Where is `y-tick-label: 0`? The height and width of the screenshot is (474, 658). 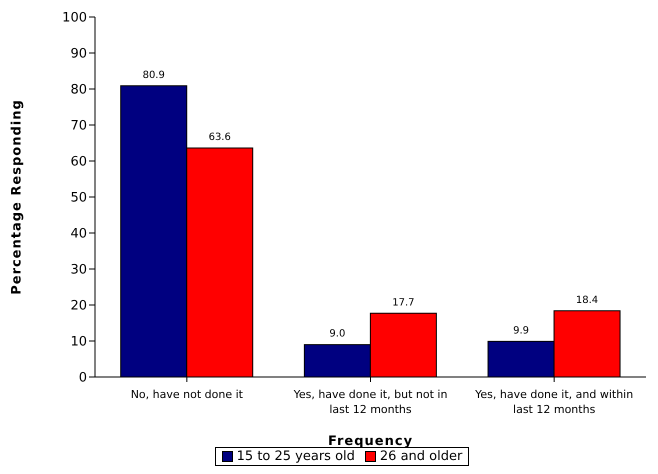 y-tick-label: 0 is located at coordinates (82, 378).